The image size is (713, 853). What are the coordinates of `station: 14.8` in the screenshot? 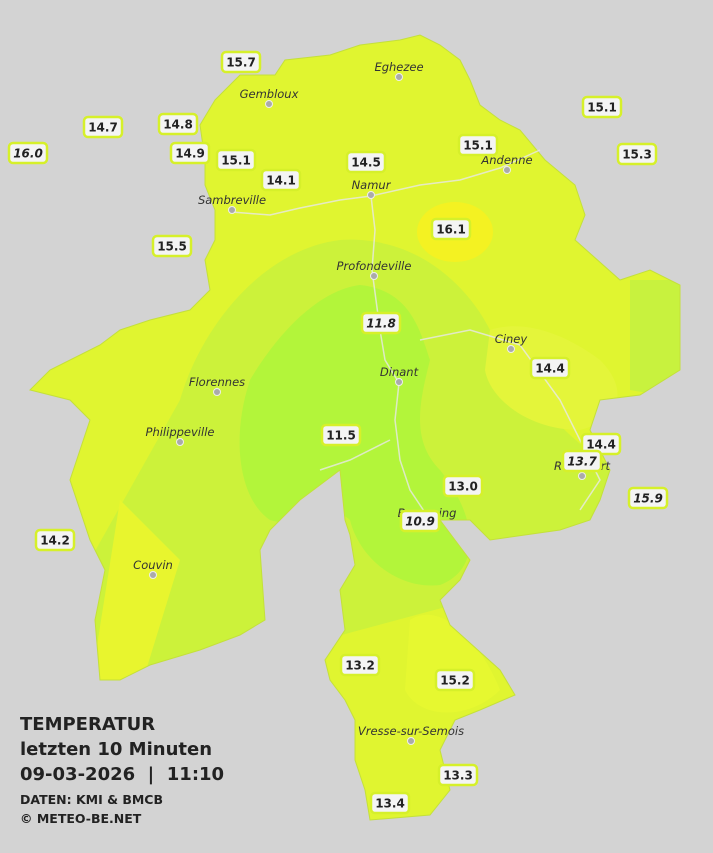 It's located at (178, 124).